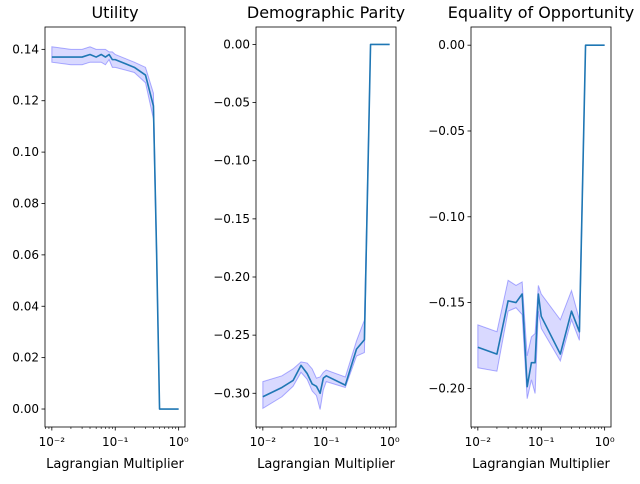  I want to click on chart-title: Equality of Opportunity, so click(541, 12).